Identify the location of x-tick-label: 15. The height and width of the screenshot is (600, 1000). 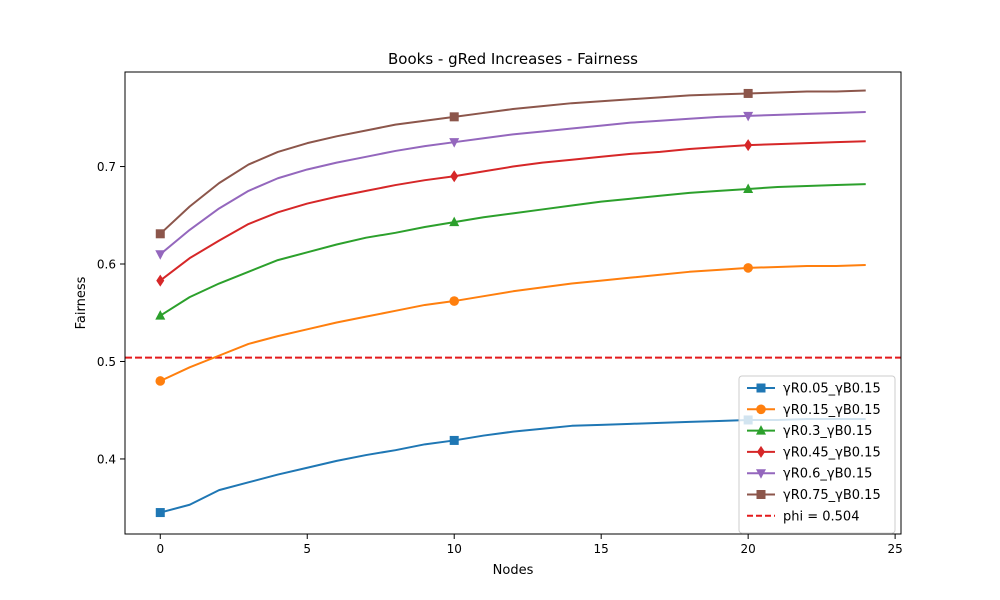
(601, 549).